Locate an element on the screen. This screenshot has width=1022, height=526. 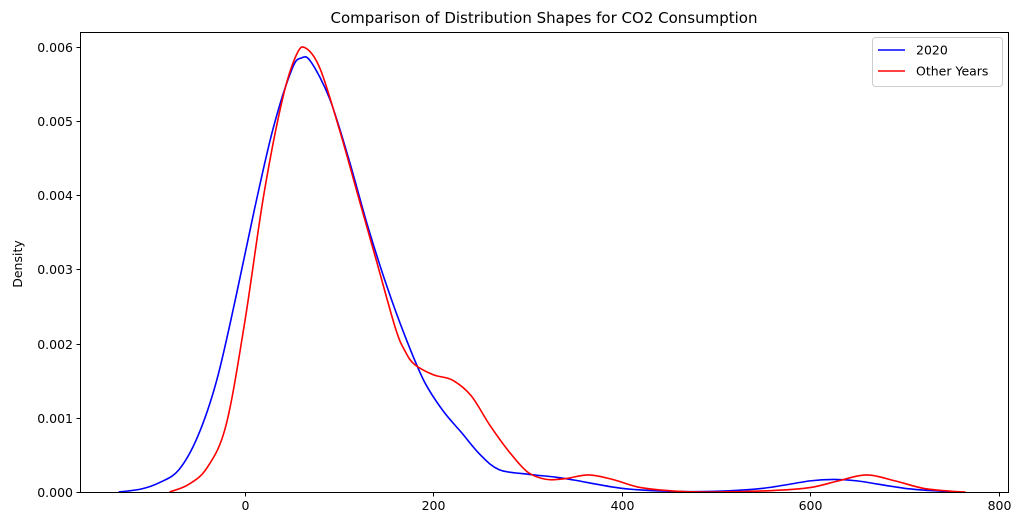
legend: 2020 Other Years is located at coordinates (937, 62).